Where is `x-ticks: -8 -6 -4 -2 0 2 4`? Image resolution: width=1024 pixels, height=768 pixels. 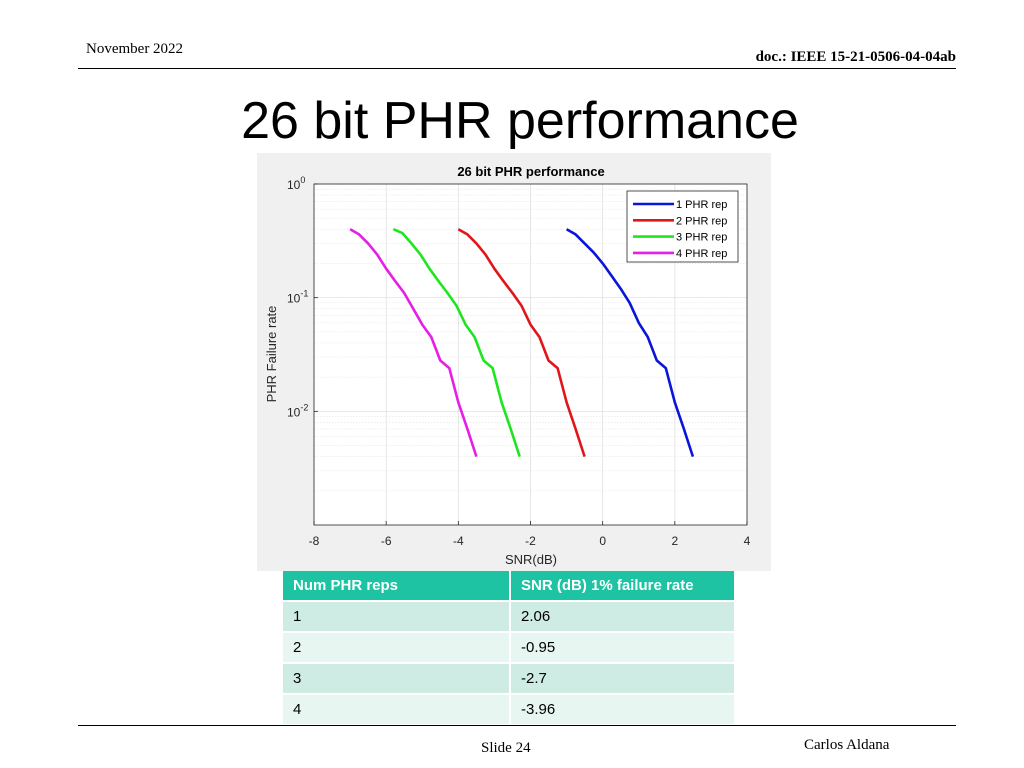 x-ticks: -8 -6 -4 -2 0 2 4 is located at coordinates (530, 534).